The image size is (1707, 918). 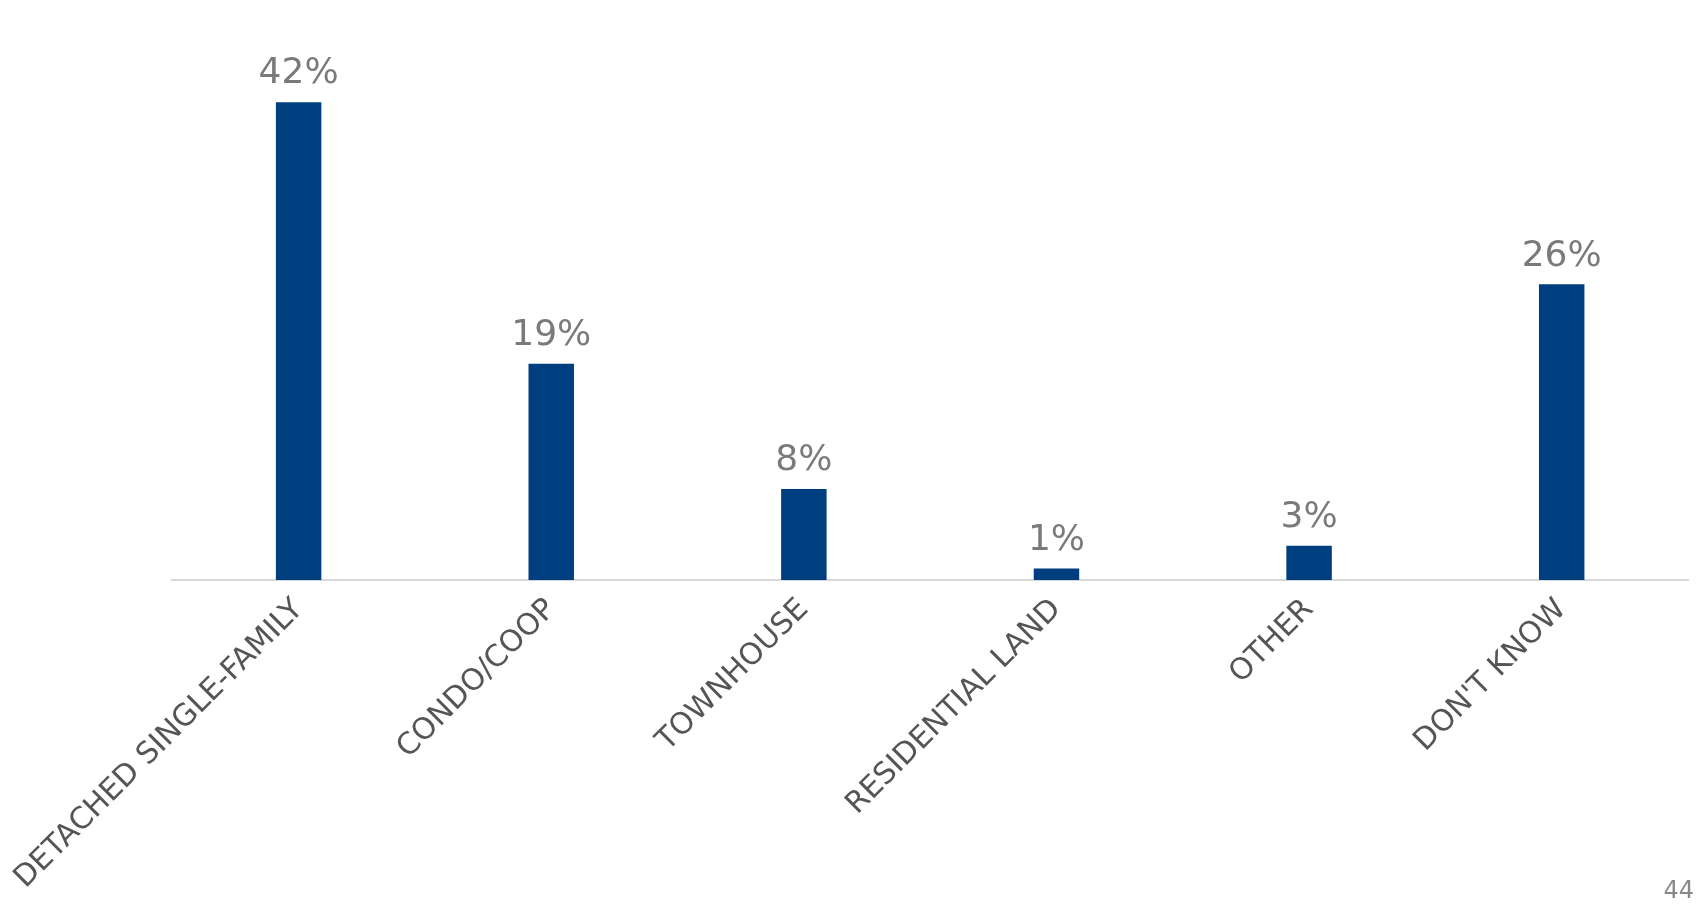 What do you see at coordinates (551, 333) in the screenshot?
I see `data-label: 19%` at bounding box center [551, 333].